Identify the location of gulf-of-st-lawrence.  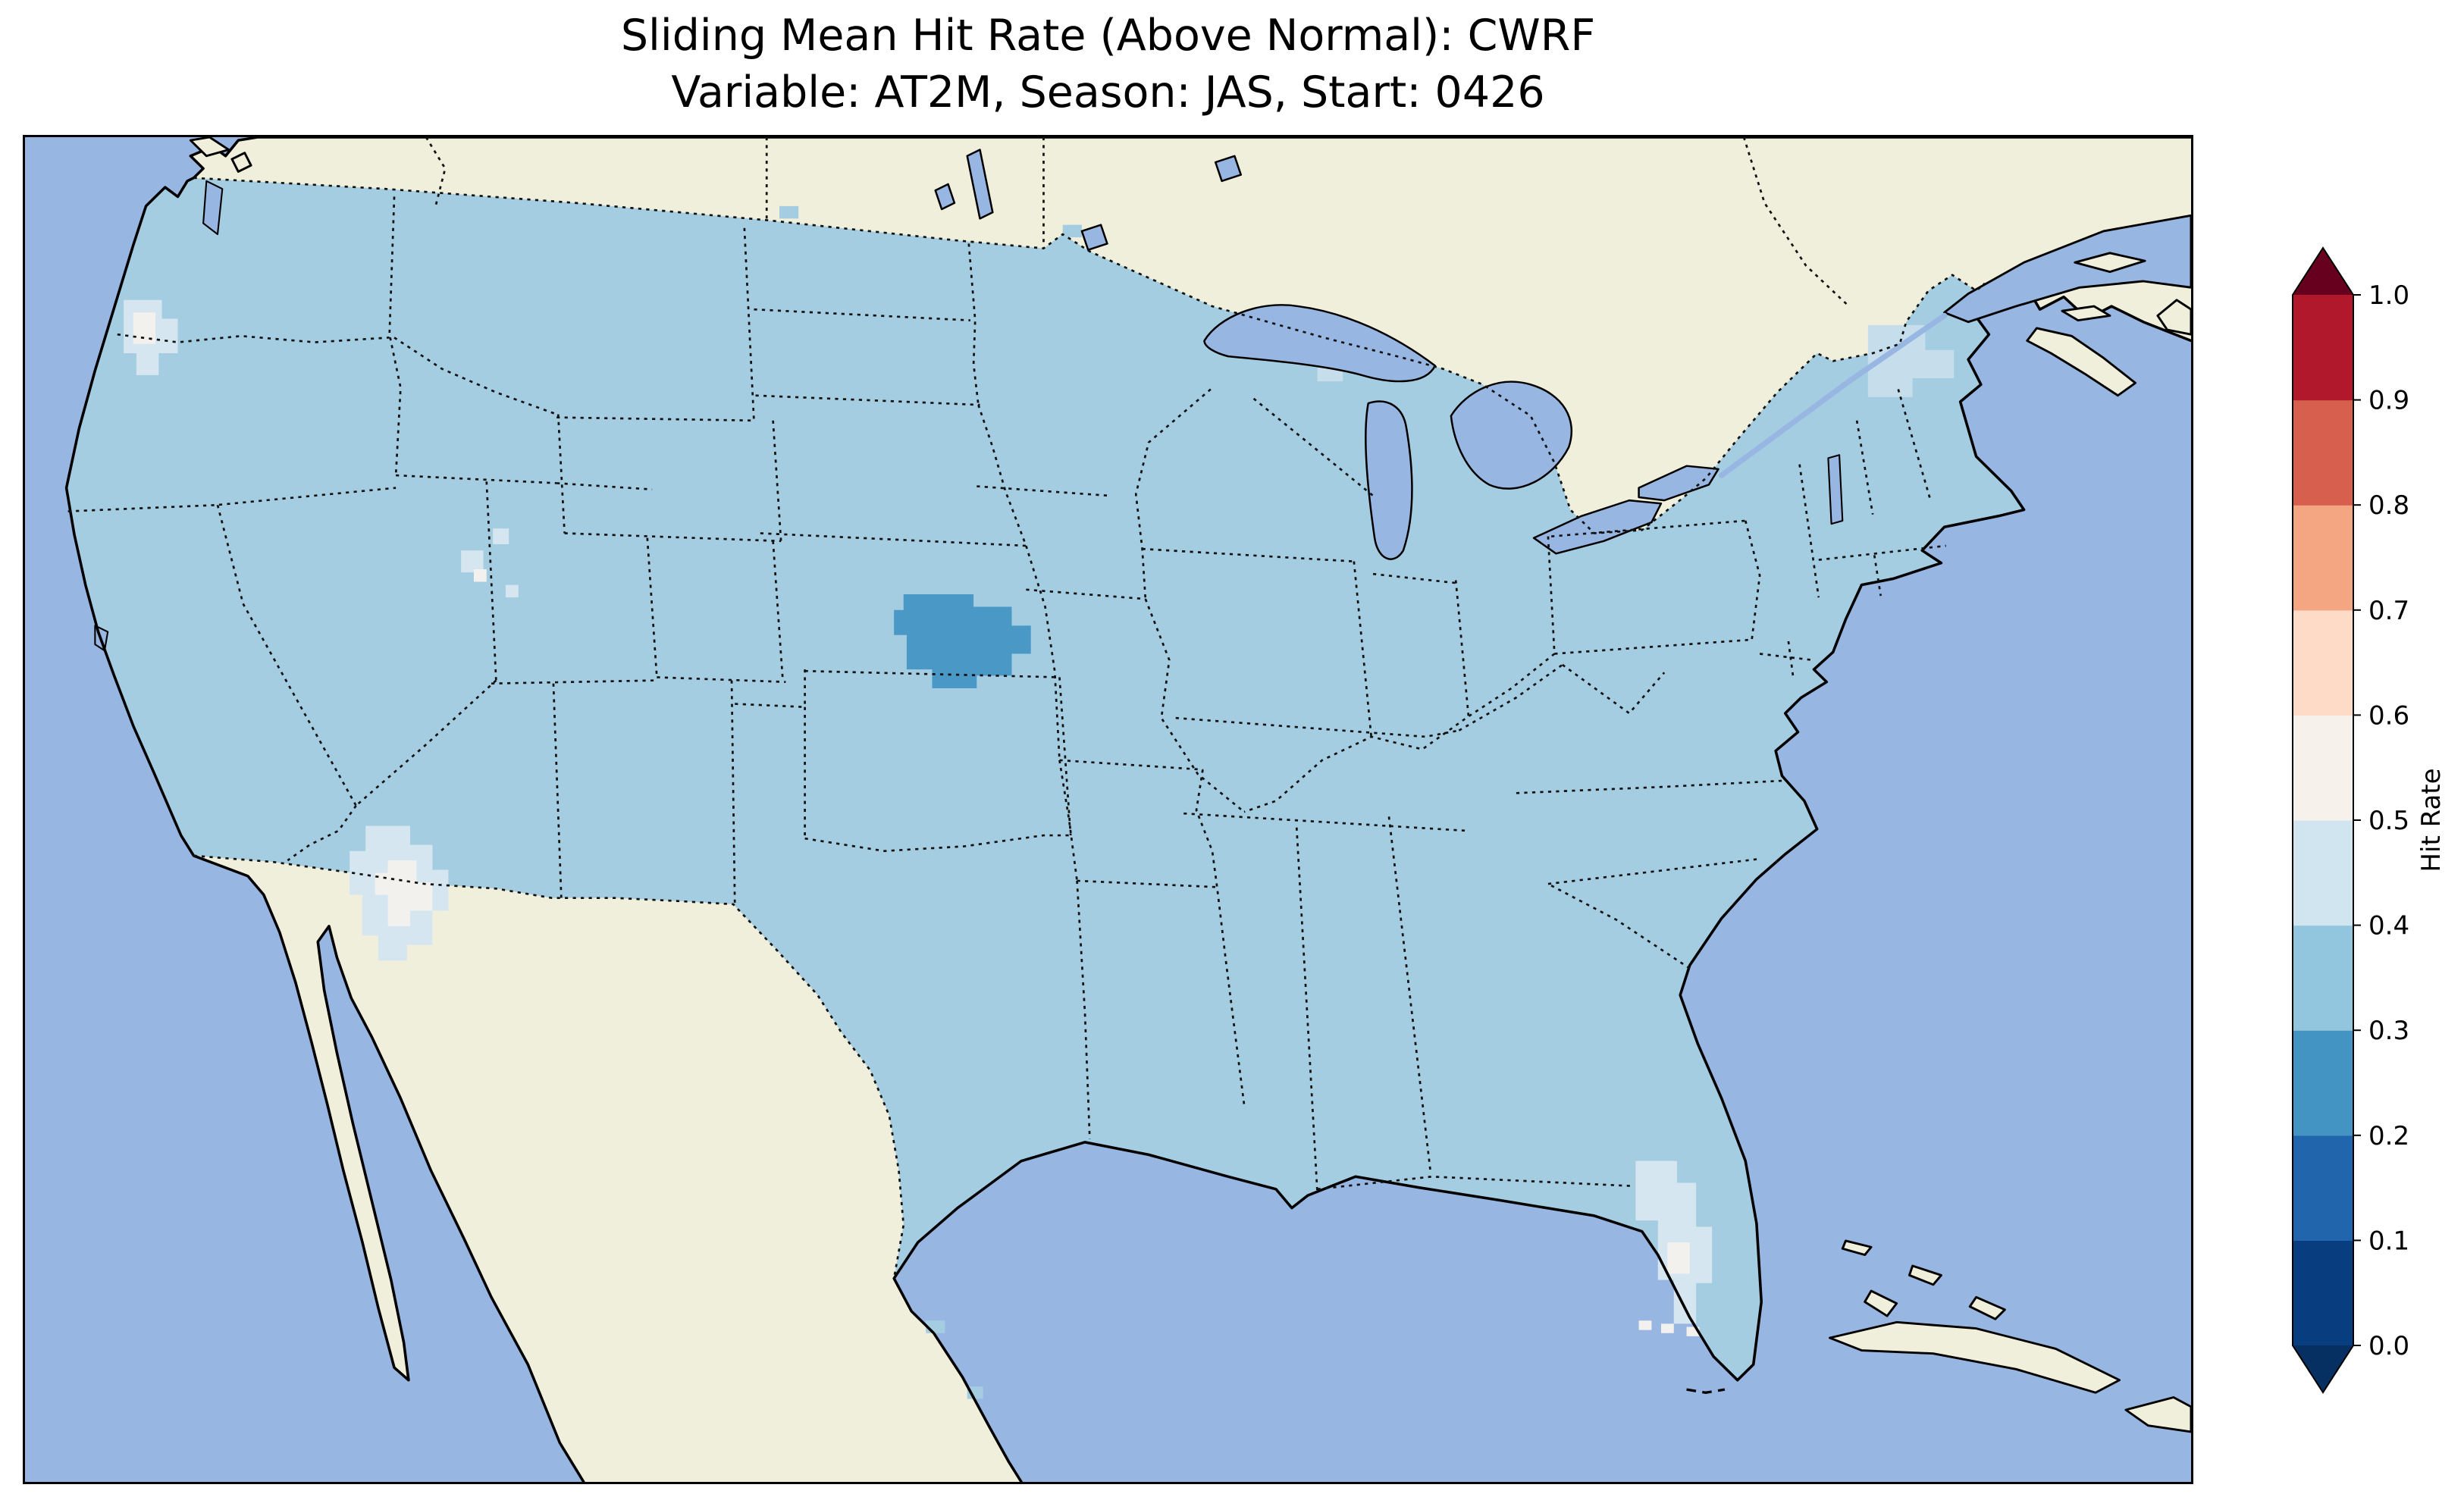
(2067, 269).